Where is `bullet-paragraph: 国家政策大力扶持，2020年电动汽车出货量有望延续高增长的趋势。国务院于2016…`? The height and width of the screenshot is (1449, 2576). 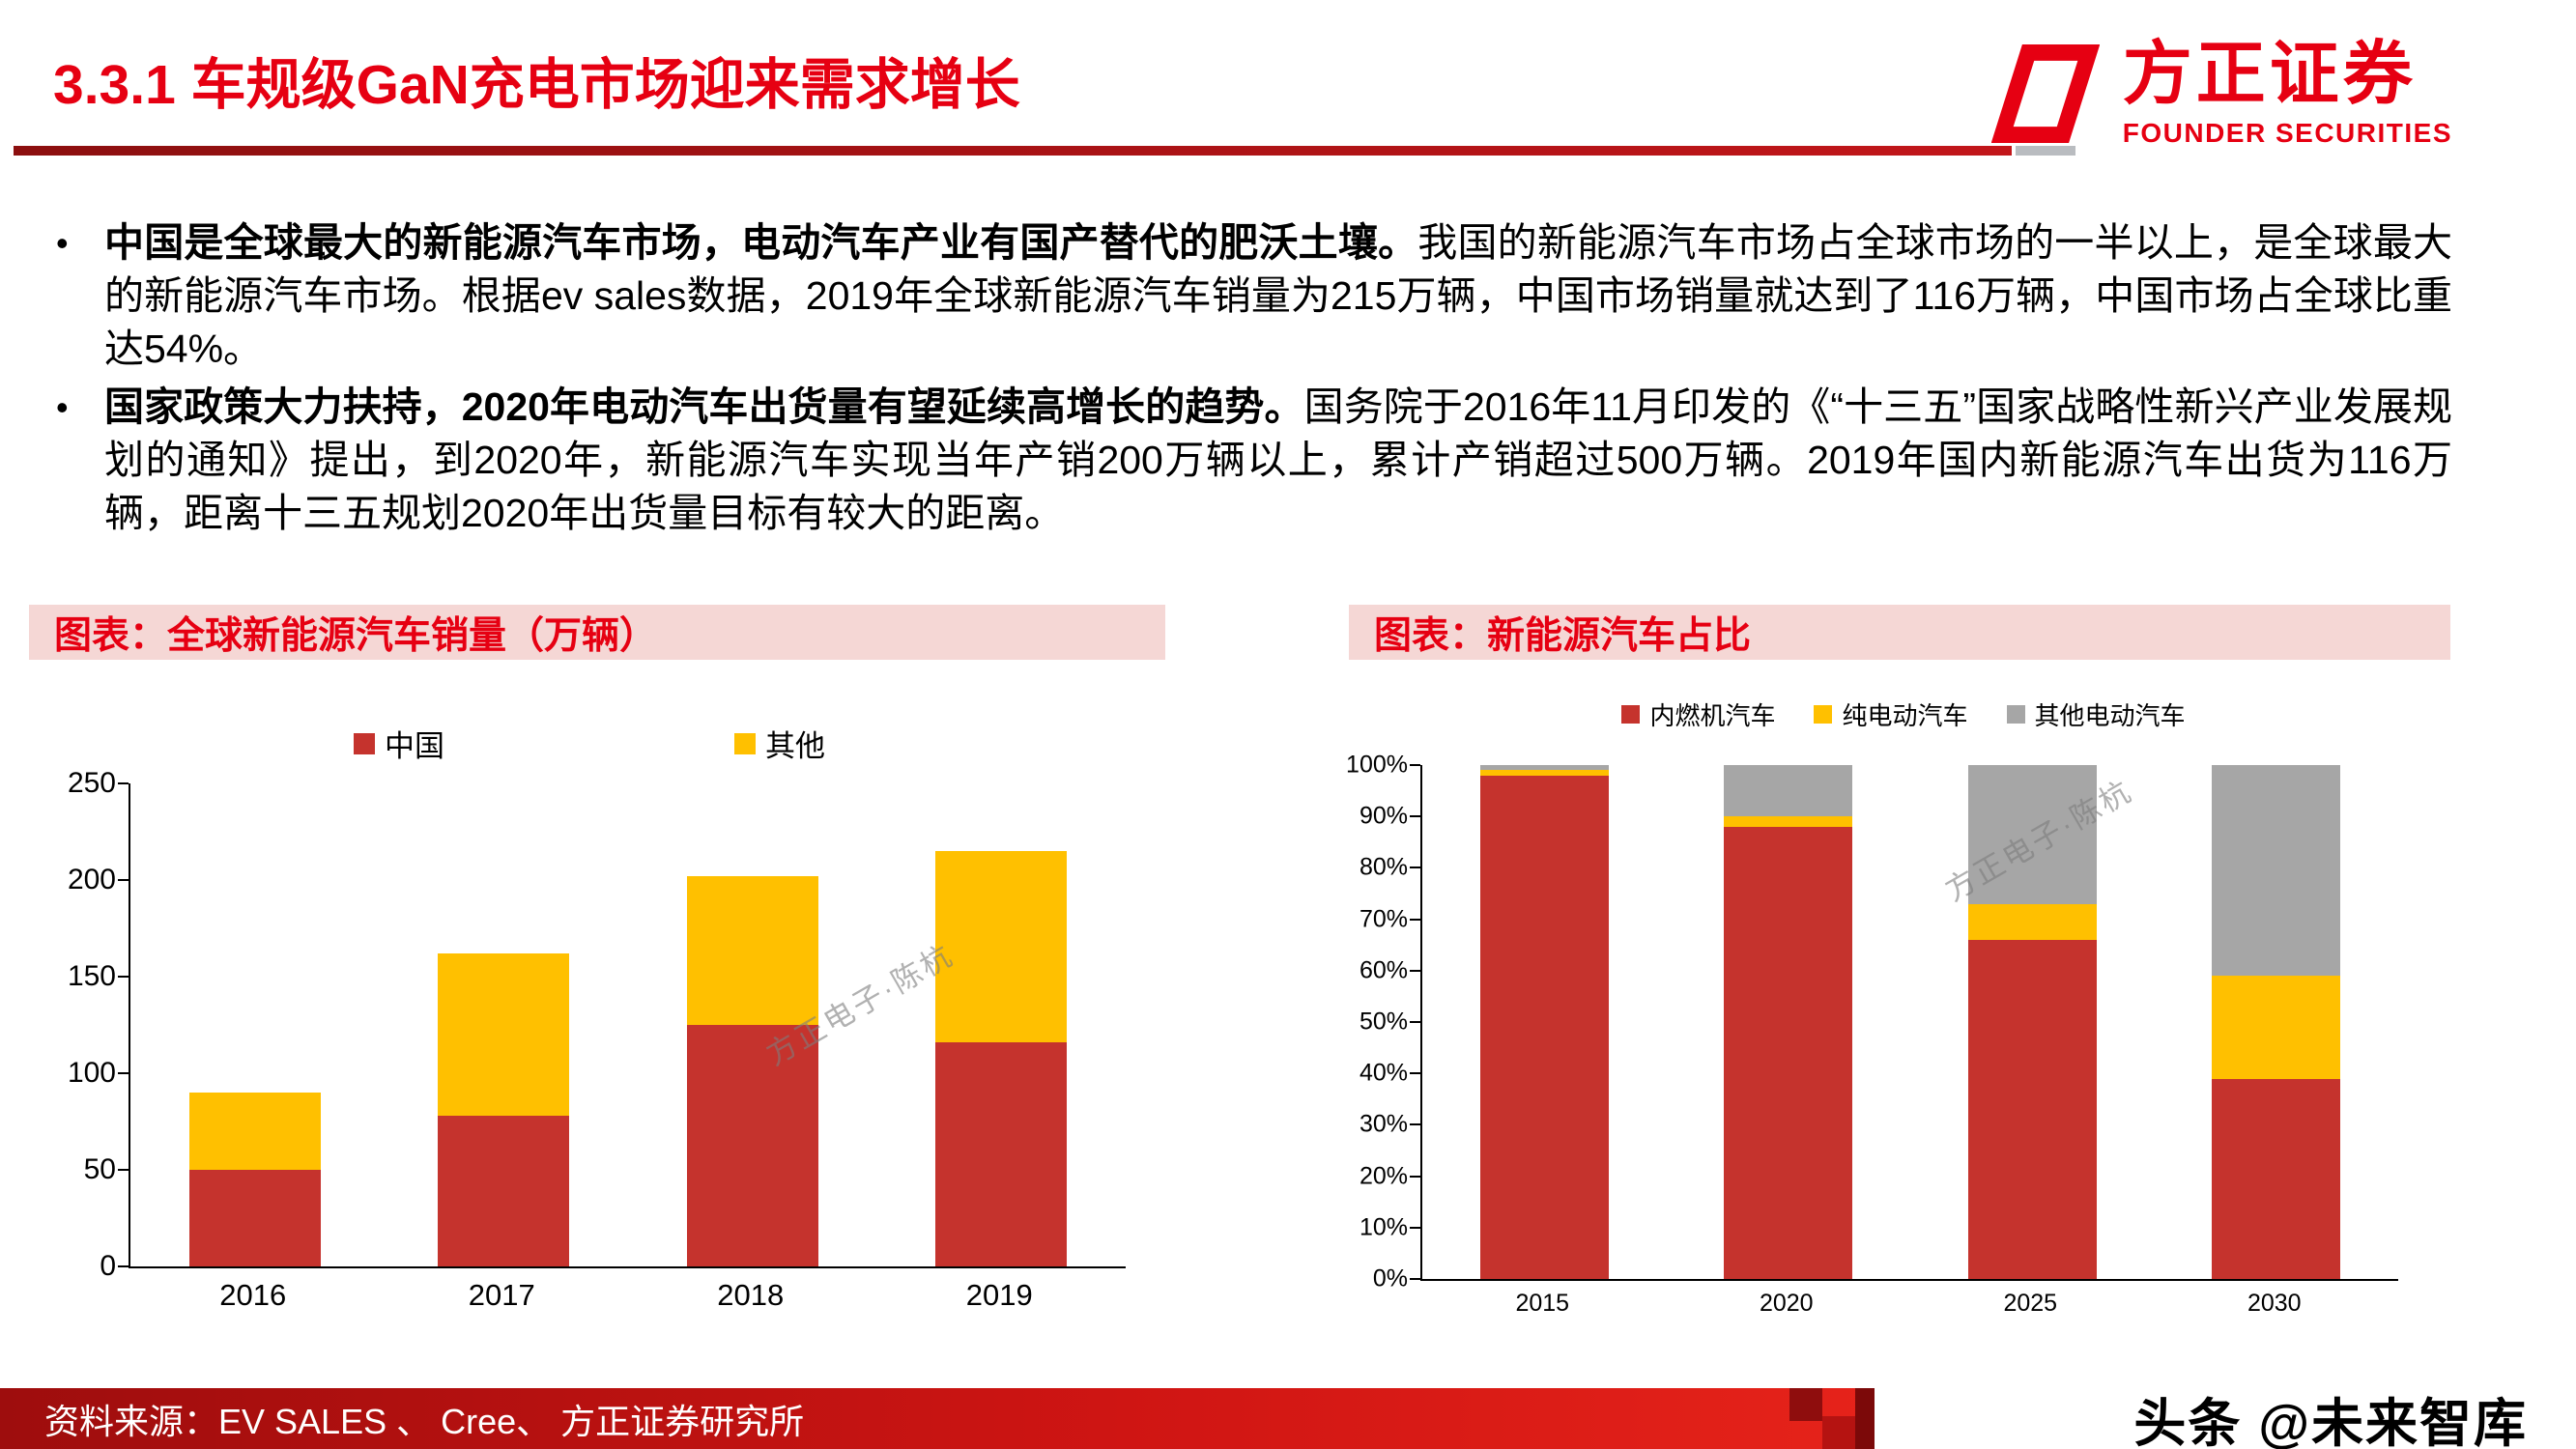 bullet-paragraph: 国家政策大力扶持，2020年电动汽车出货量有望延续高增长的趋势。国务院于2016… is located at coordinates (1278, 460).